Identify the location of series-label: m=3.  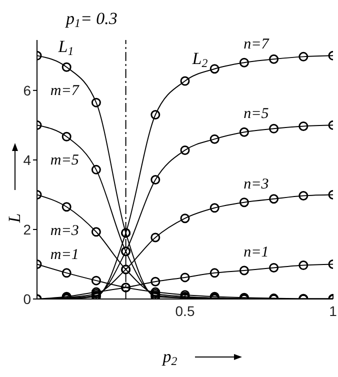
(64, 230).